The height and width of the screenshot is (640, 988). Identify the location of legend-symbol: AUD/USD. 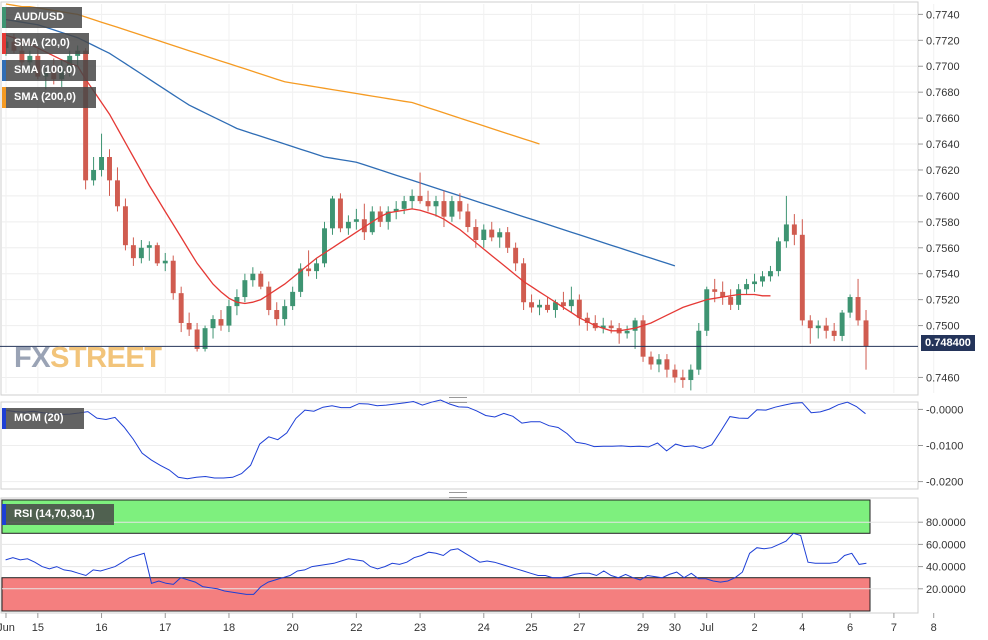
(42, 17).